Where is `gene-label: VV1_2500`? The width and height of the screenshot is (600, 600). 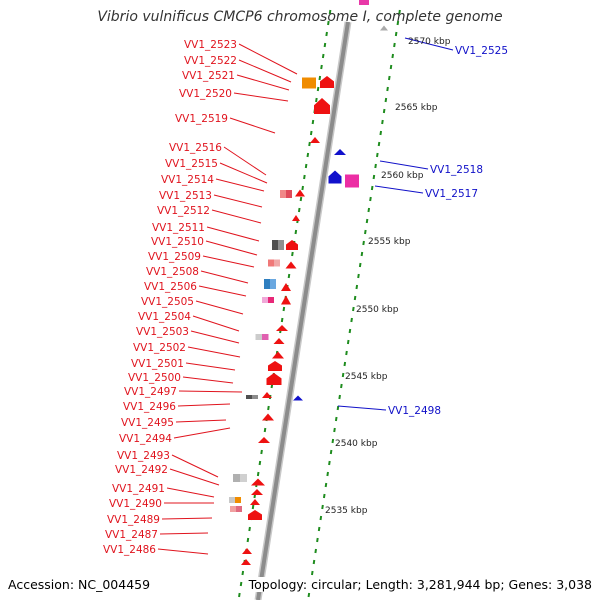
gene-label: VV1_2500 is located at coordinates (154, 378).